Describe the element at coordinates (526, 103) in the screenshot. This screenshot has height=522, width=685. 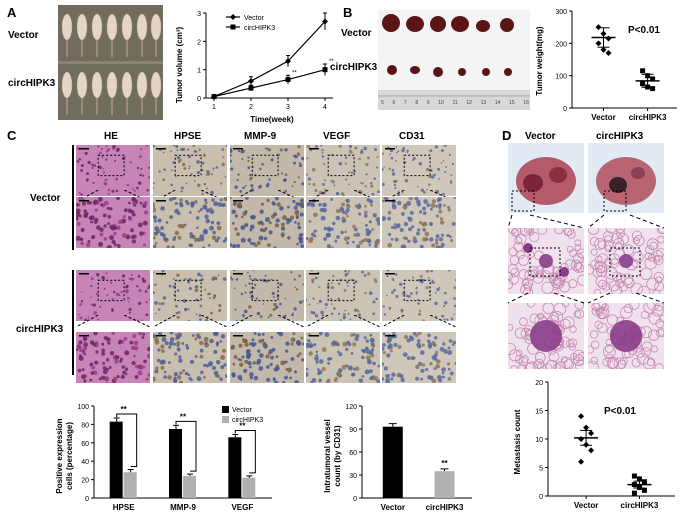
I see `ruler-tick: 16` at that location.